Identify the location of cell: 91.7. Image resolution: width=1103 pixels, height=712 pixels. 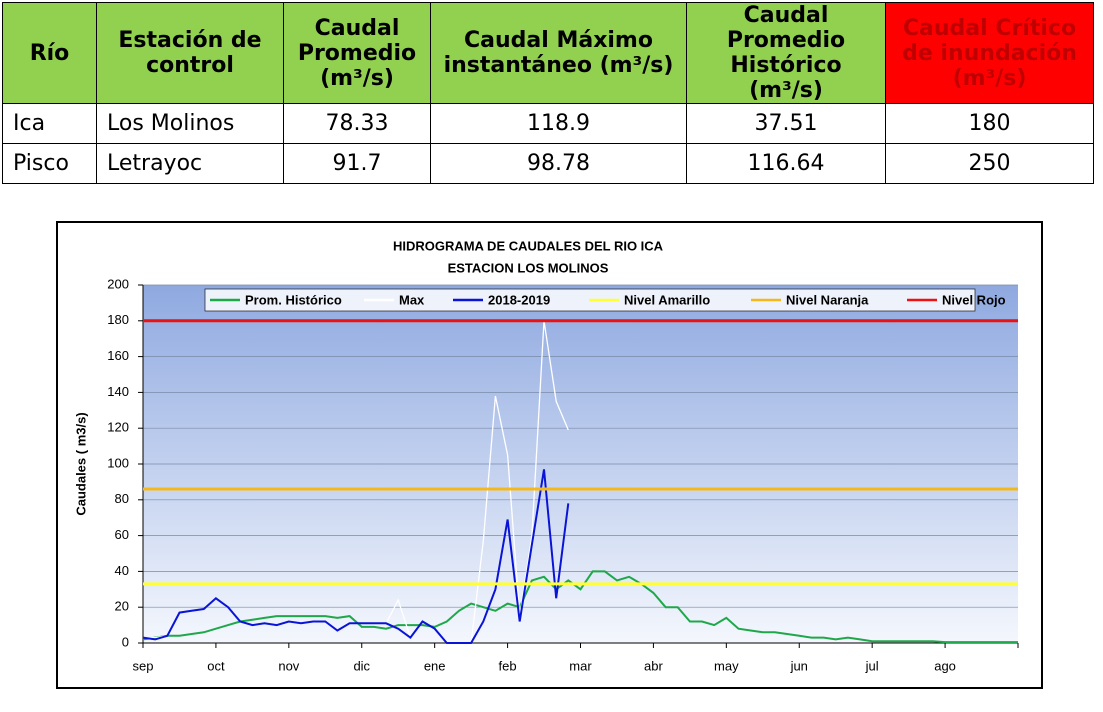
(357, 163).